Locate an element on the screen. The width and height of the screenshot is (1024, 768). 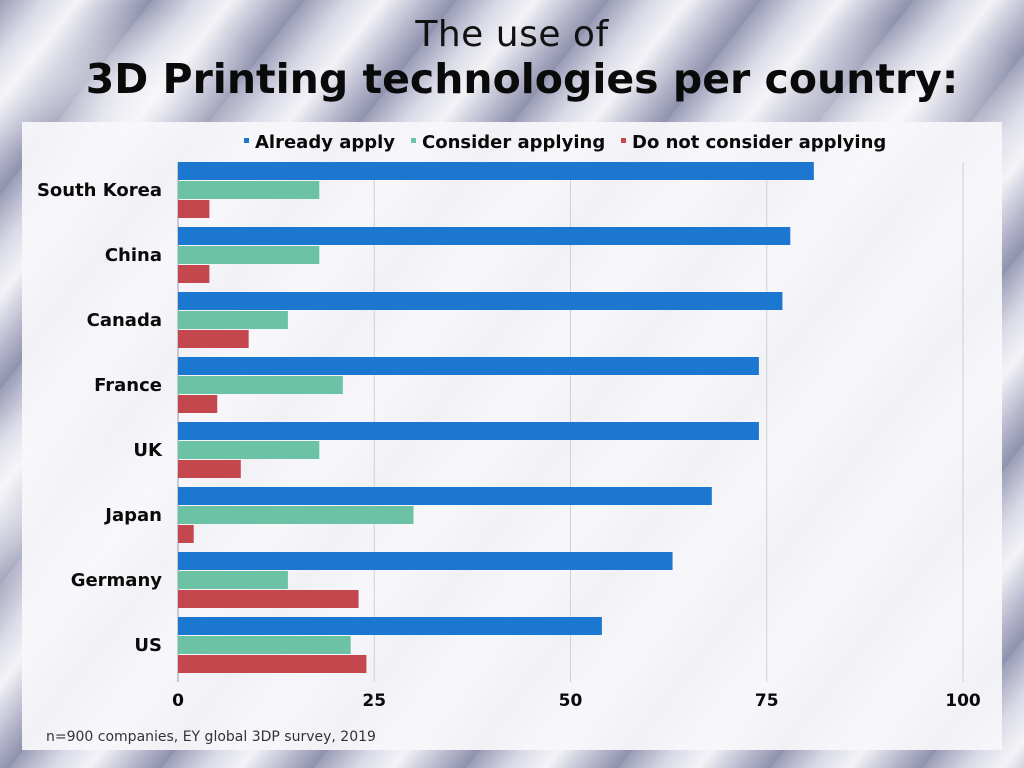
category-label: US is located at coordinates (148, 645).